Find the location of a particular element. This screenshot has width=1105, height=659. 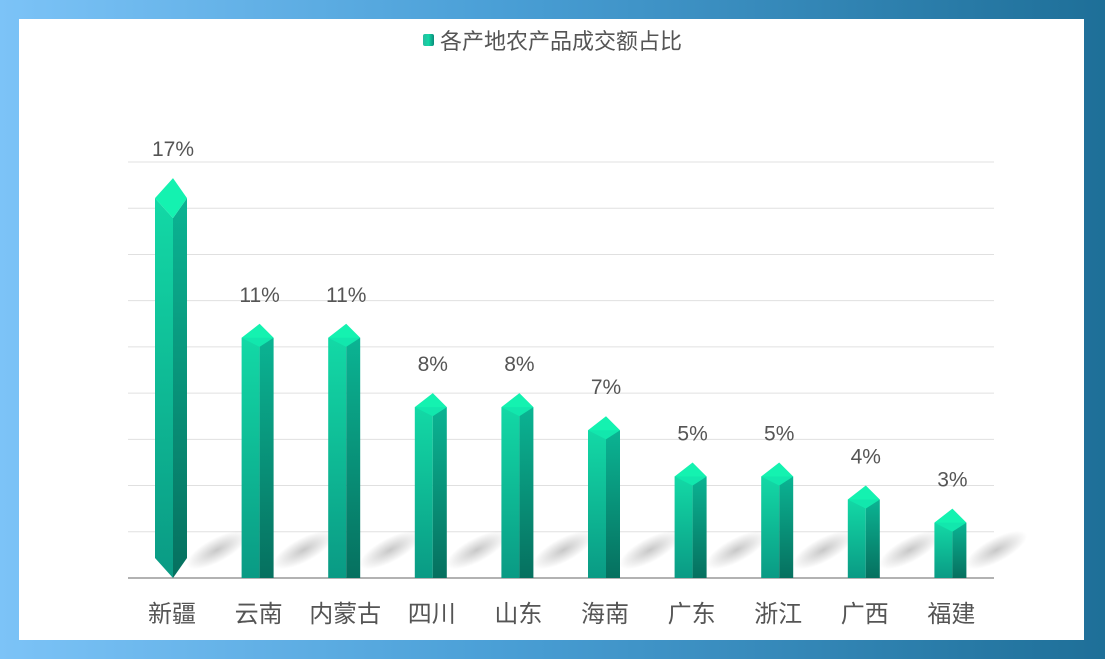

data-label: 17% is located at coordinates (173, 149).